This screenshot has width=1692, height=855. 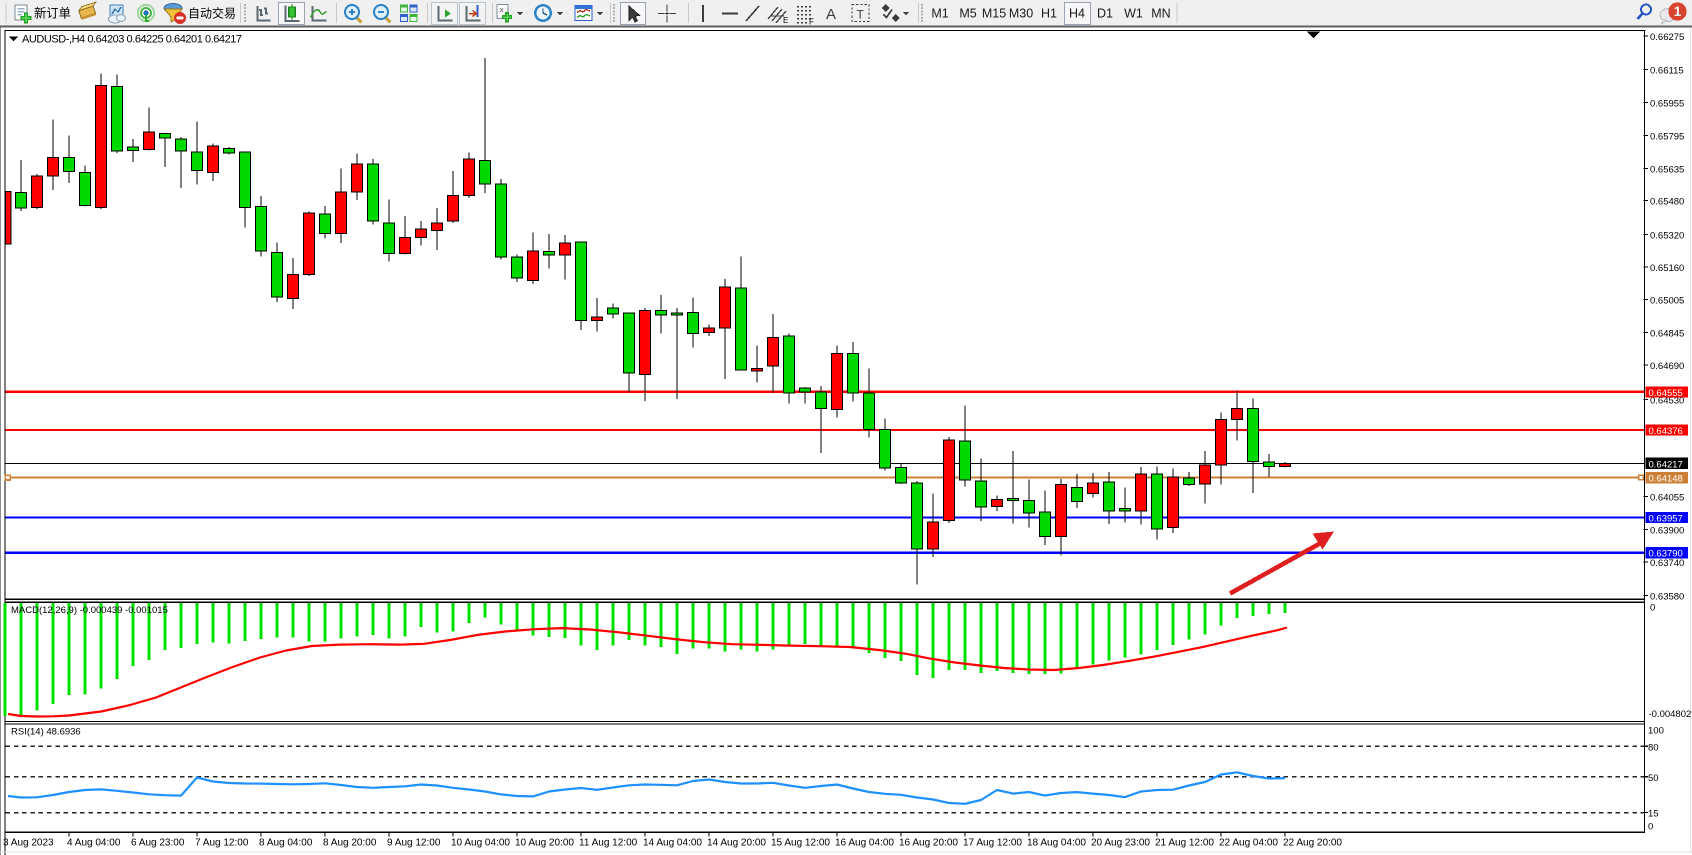 What do you see at coordinates (1678, 11) in the screenshot?
I see `svg-text: 1` at bounding box center [1678, 11].